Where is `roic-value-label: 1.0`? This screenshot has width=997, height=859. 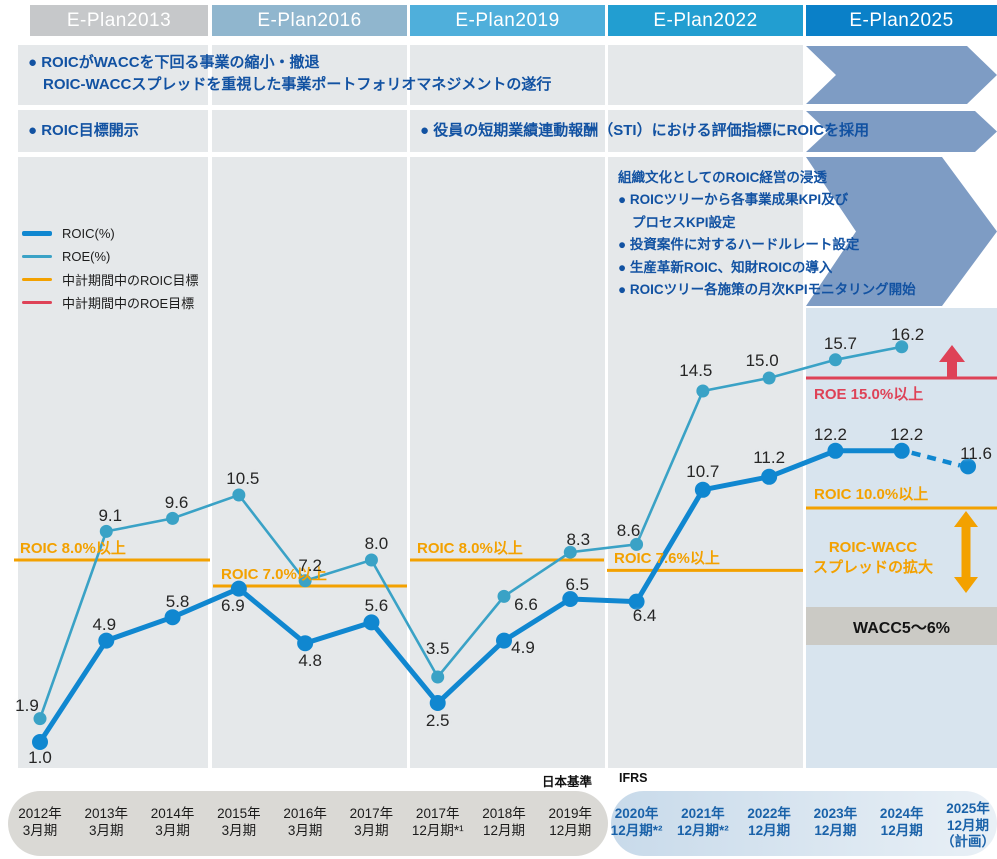
roic-value-label: 1.0 is located at coordinates (40, 757).